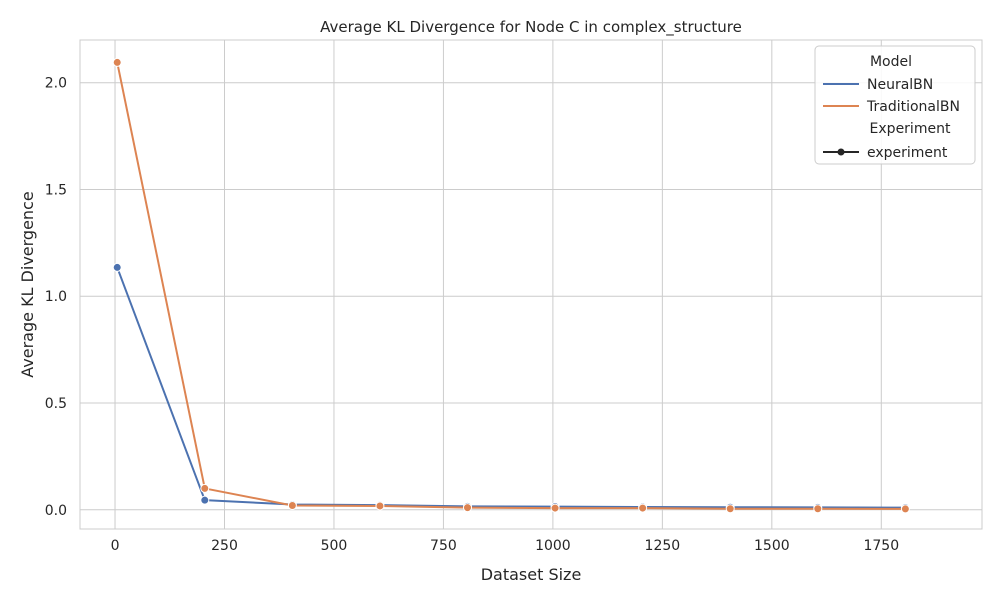 This screenshot has height=600, width=1000. What do you see at coordinates (56, 190) in the screenshot?
I see `y-tick-label: 1.5` at bounding box center [56, 190].